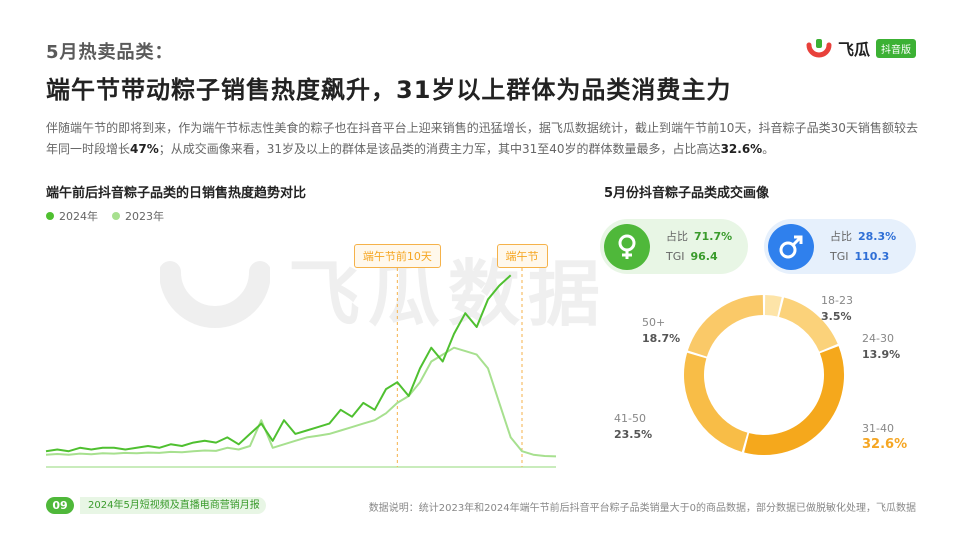  What do you see at coordinates (630, 418) in the screenshot?
I see `donut-category-41-50: 41-50` at bounding box center [630, 418].